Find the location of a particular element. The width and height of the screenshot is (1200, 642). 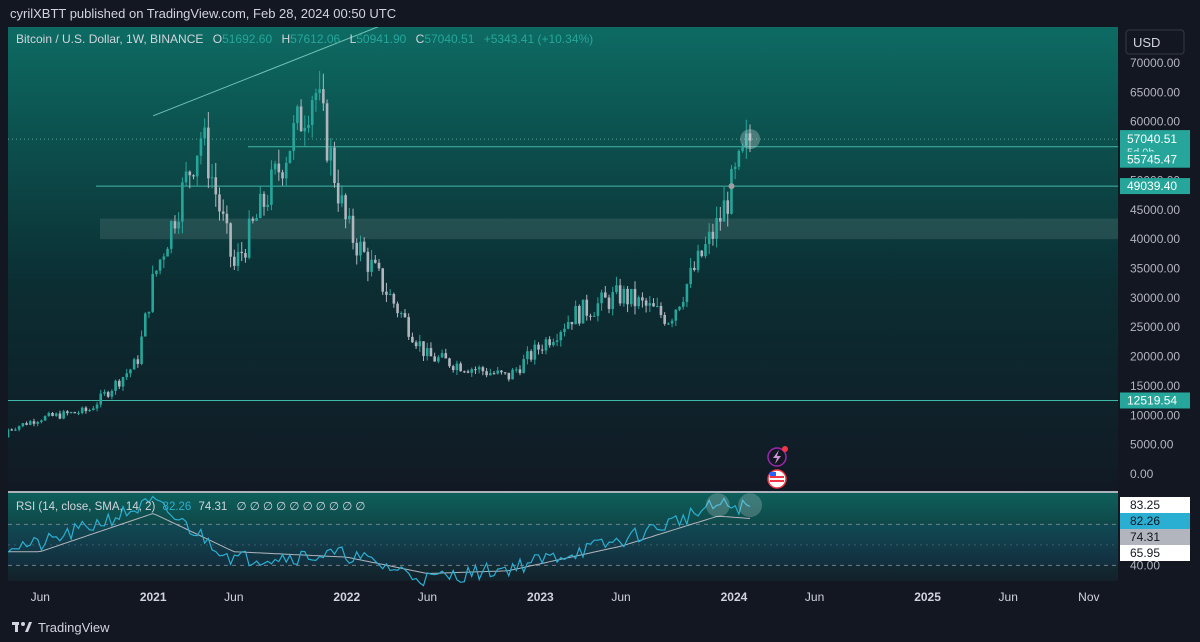

time-axis-label: 2022 is located at coordinates (346, 597).